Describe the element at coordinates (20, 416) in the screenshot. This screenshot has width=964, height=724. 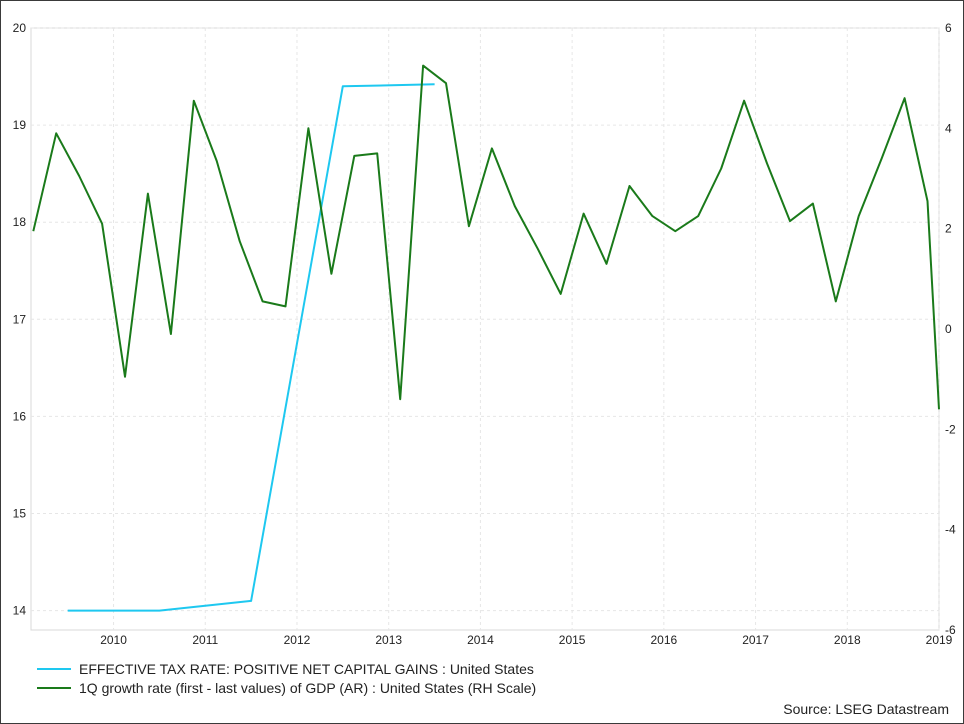
I see `y-left-tick-label: 16` at that location.